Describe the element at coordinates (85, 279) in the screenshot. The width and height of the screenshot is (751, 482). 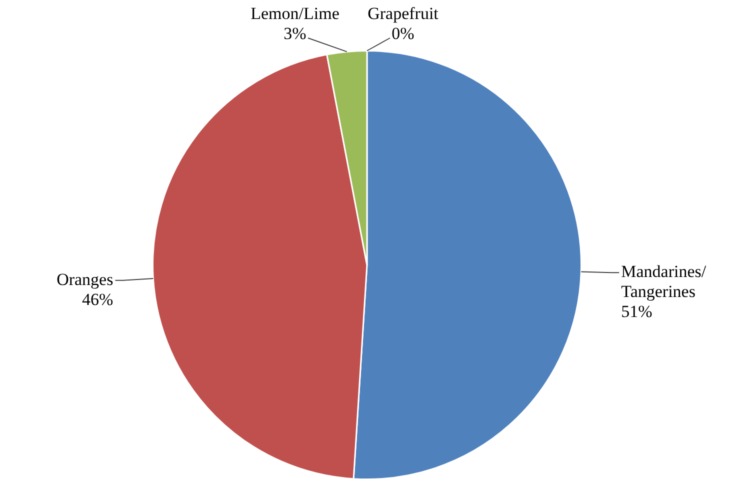
I see `slice-label: Oranges` at that location.